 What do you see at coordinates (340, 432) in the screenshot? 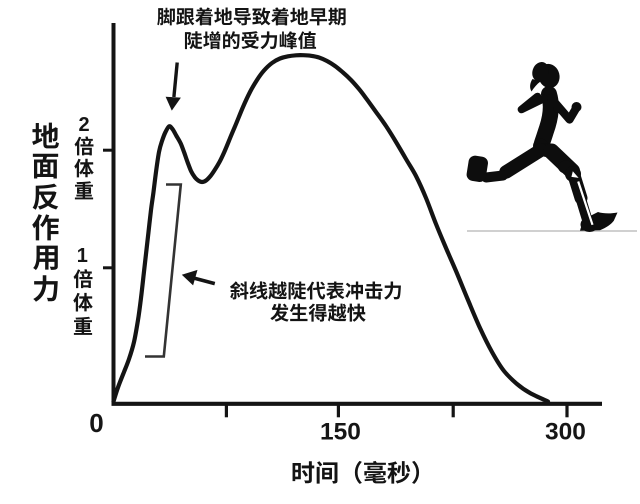
I see `svg-text: 150` at bounding box center [340, 432].